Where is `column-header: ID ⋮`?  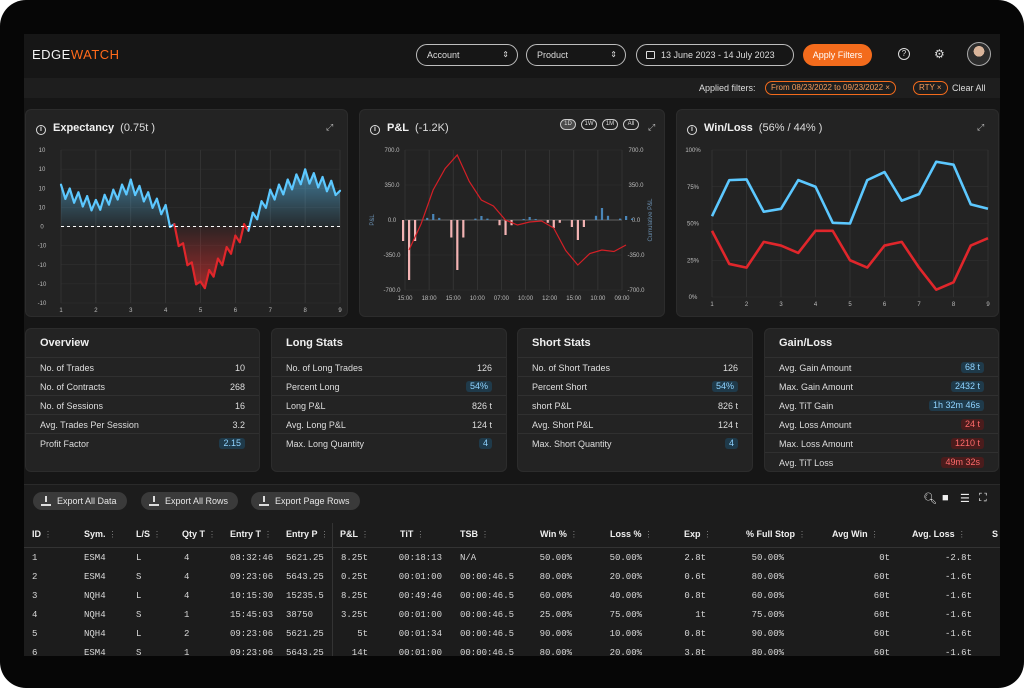
column-header: ID ⋮ is located at coordinates (42, 534).